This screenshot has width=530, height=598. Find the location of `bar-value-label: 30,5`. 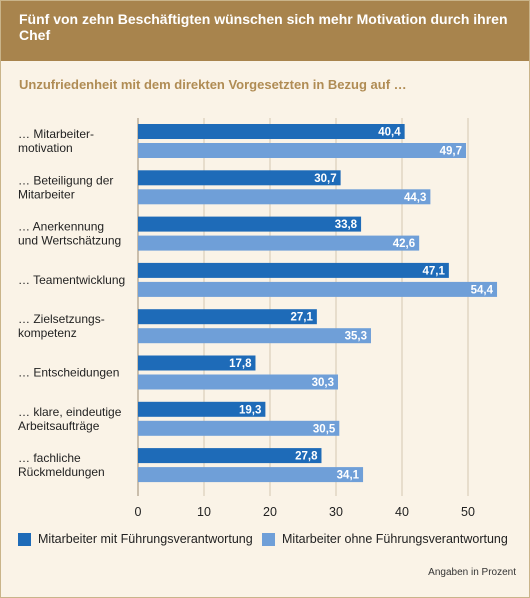

bar-value-label: 30,5 is located at coordinates (324, 429).